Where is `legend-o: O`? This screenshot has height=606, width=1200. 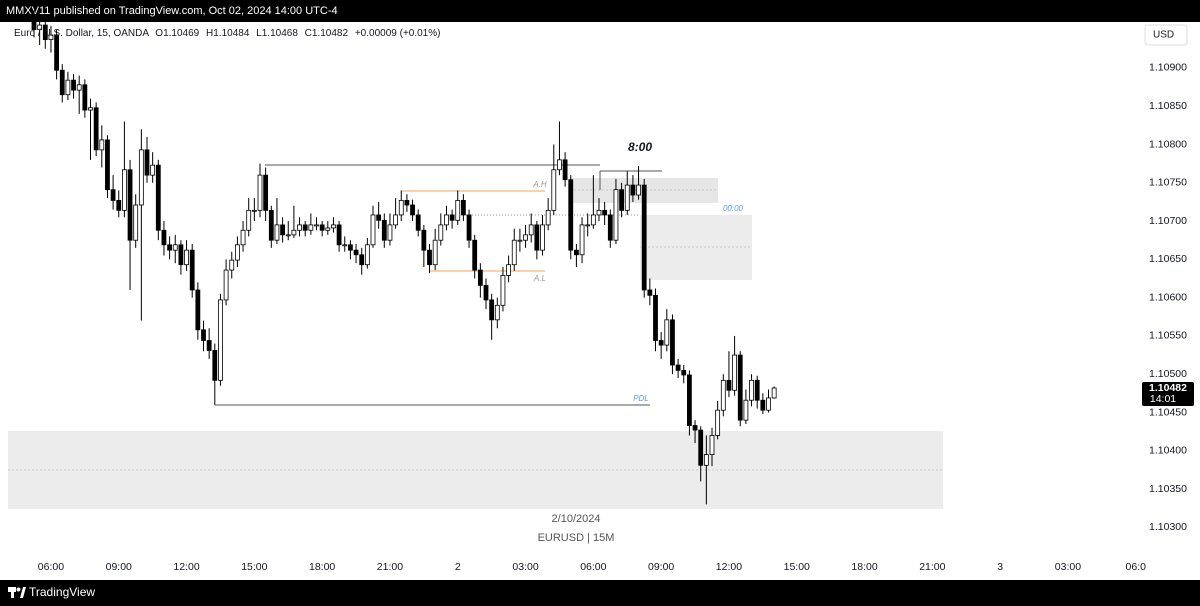
legend-o: O is located at coordinates (159, 33).